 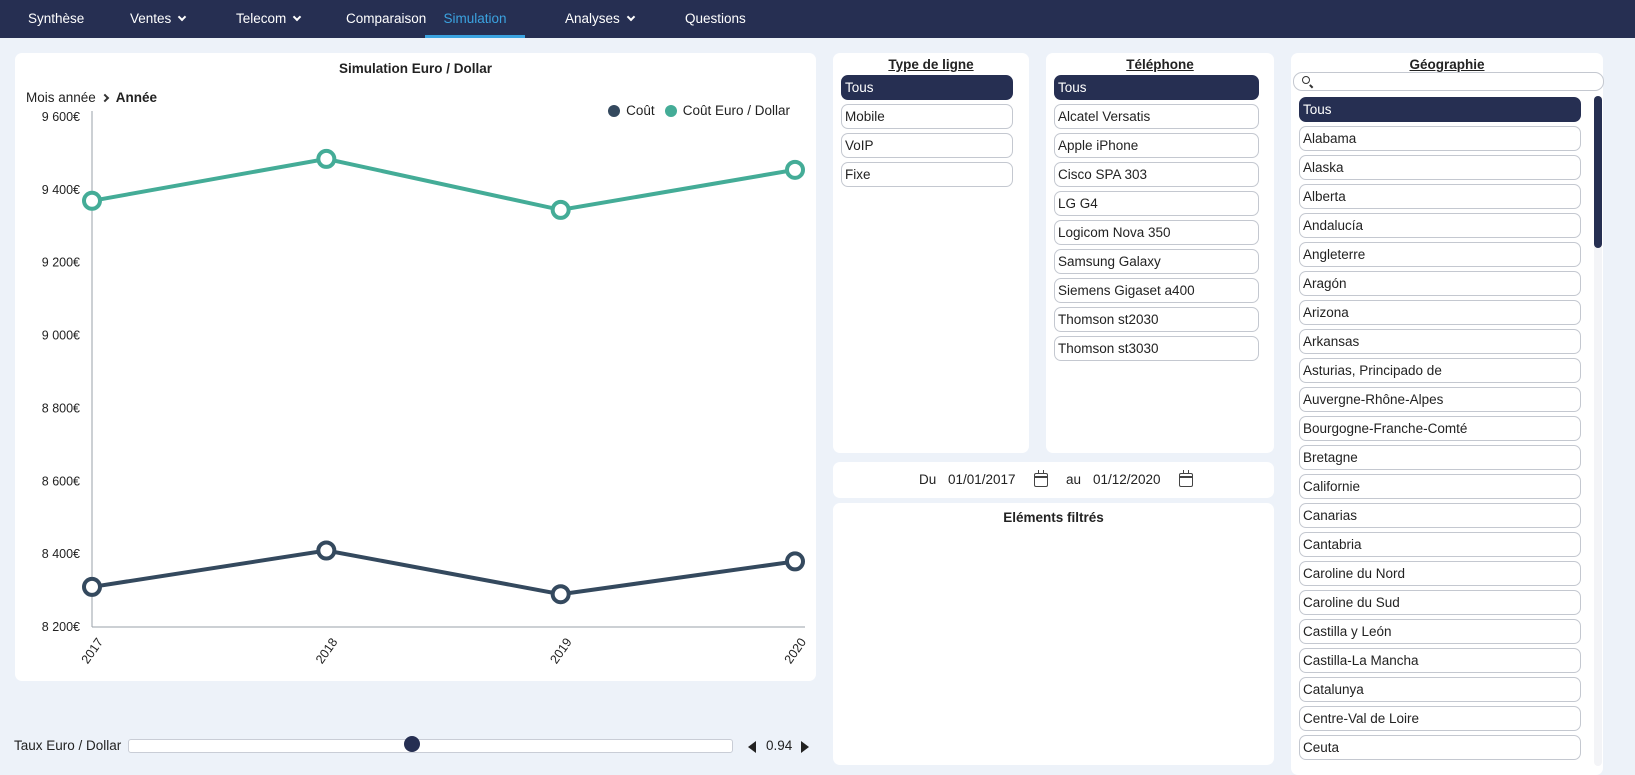 What do you see at coordinates (931, 253) in the screenshot?
I see `type-ligne-panel: Type de ligne Tous Mobile VoIP Fixe` at bounding box center [931, 253].